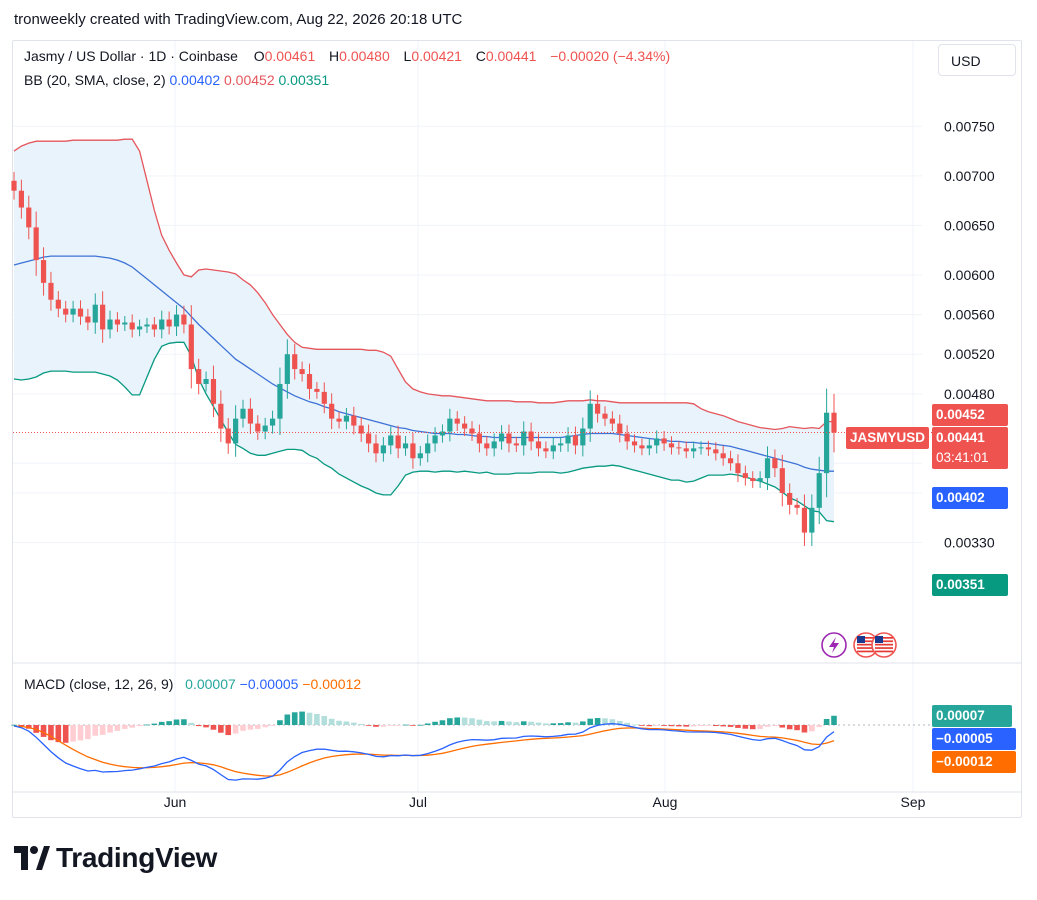  I want to click on symbol-title: Jasmy / US Dollar · 1D · Coinbase, so click(131, 56).